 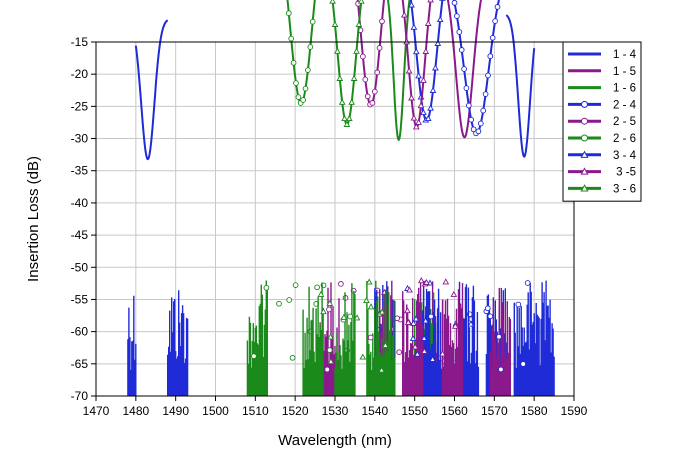 I want to click on legend-item: 2 - 5, so click(x=602, y=122).